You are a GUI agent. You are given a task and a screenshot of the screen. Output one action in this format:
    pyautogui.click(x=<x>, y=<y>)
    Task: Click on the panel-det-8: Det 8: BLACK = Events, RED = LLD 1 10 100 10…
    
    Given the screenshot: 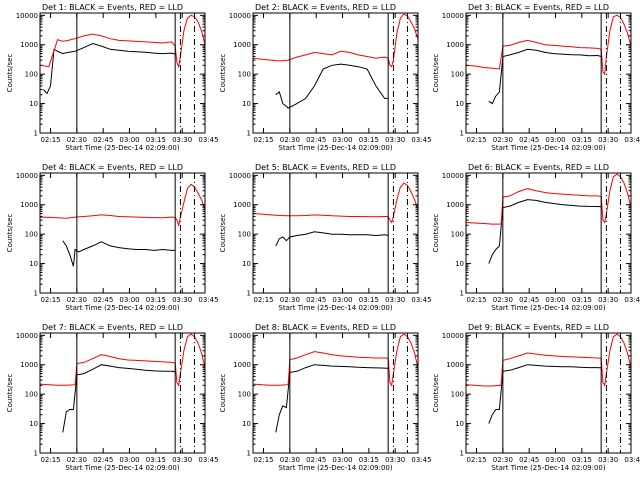 What is the action you would take?
    pyautogui.click(x=325, y=397)
    